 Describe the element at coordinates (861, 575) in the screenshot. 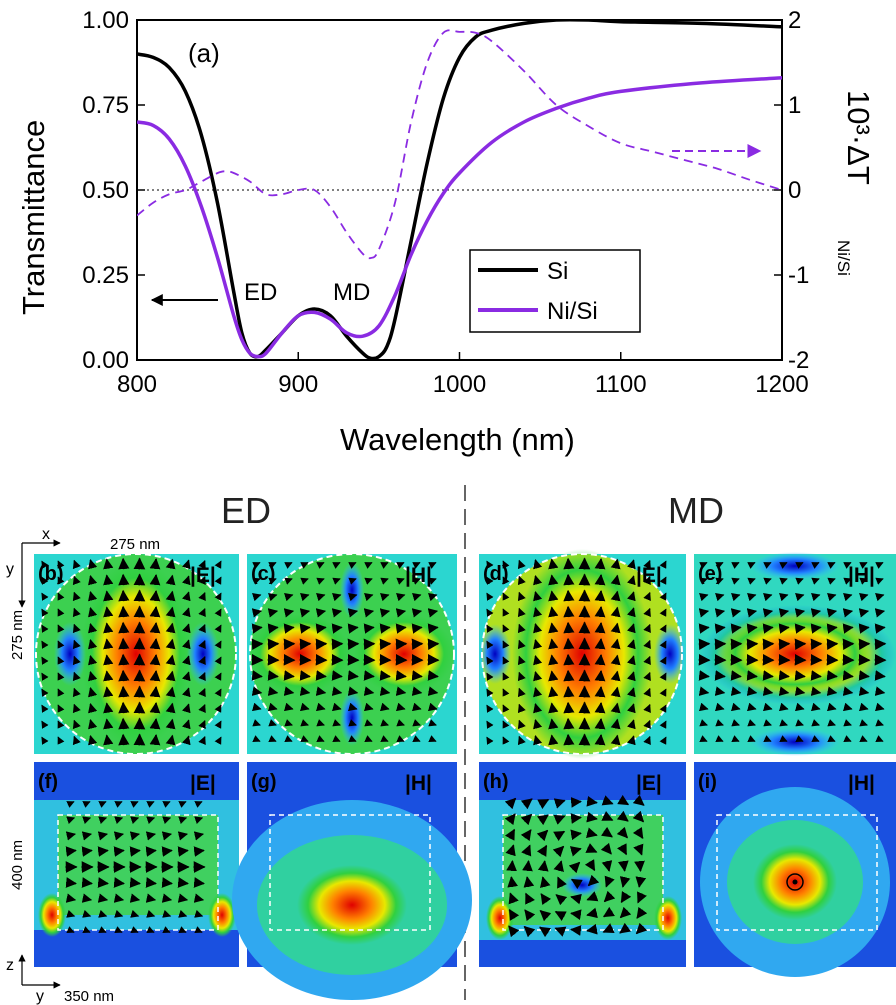

I see `field-label-e: |H|` at that location.